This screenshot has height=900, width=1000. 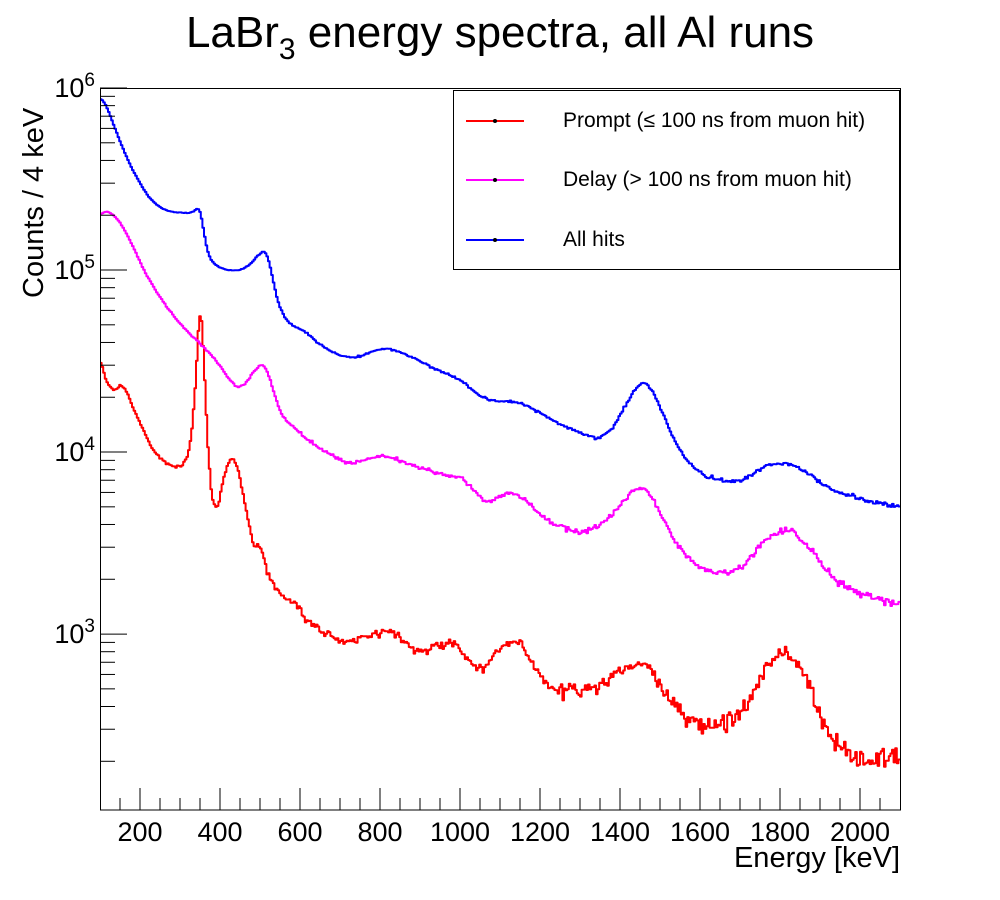 What do you see at coordinates (460, 832) in the screenshot?
I see `x-tick-label: 1000` at bounding box center [460, 832].